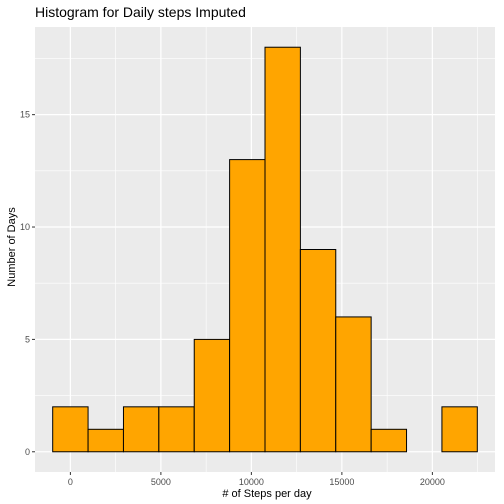 Image resolution: width=504 pixels, height=504 pixels. Describe the element at coordinates (27, 452) in the screenshot. I see `y-tick-label: 0` at that location.